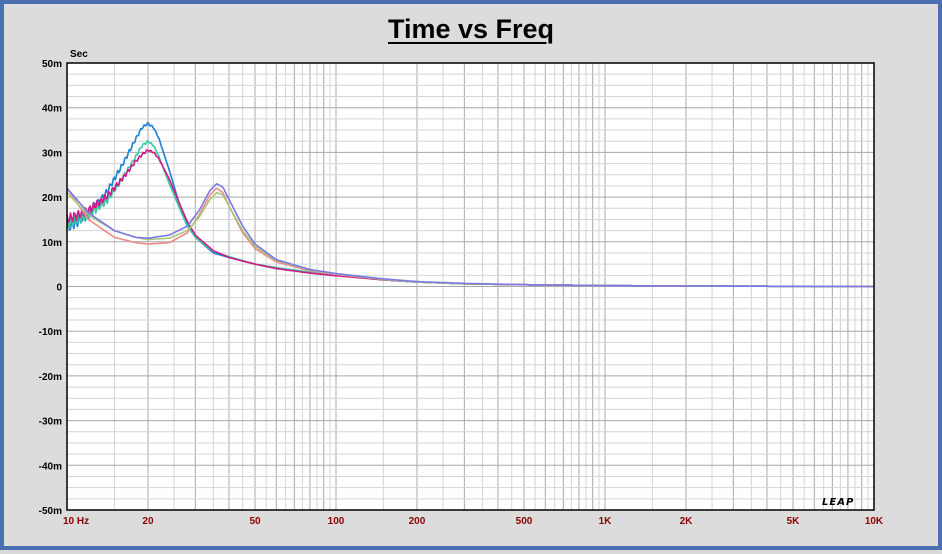  I want to click on y-tick-label: 20m, so click(52, 198).